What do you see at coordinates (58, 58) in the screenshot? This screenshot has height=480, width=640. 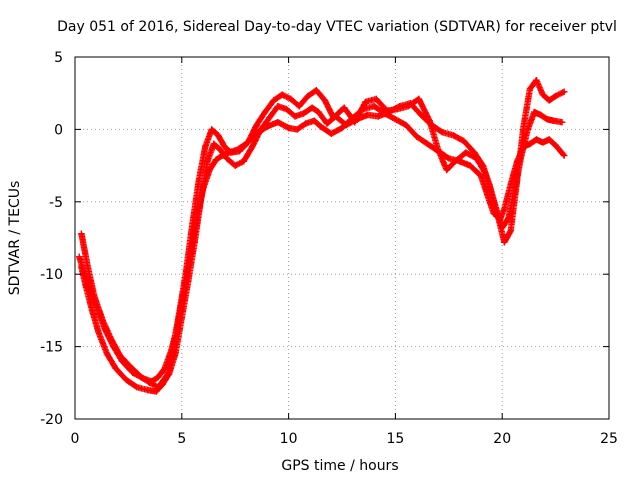 I see `y-tick-label: 5` at bounding box center [58, 58].